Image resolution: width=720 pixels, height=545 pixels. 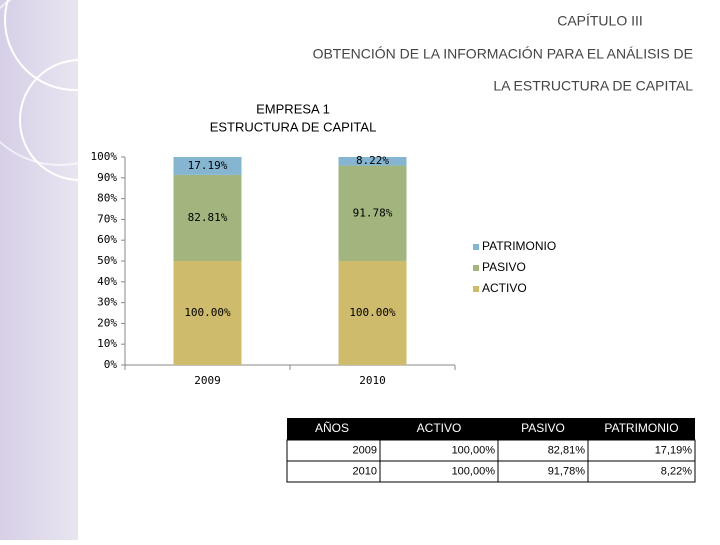 I want to click on chapter: CAPÍTULO III, so click(x=600, y=21).